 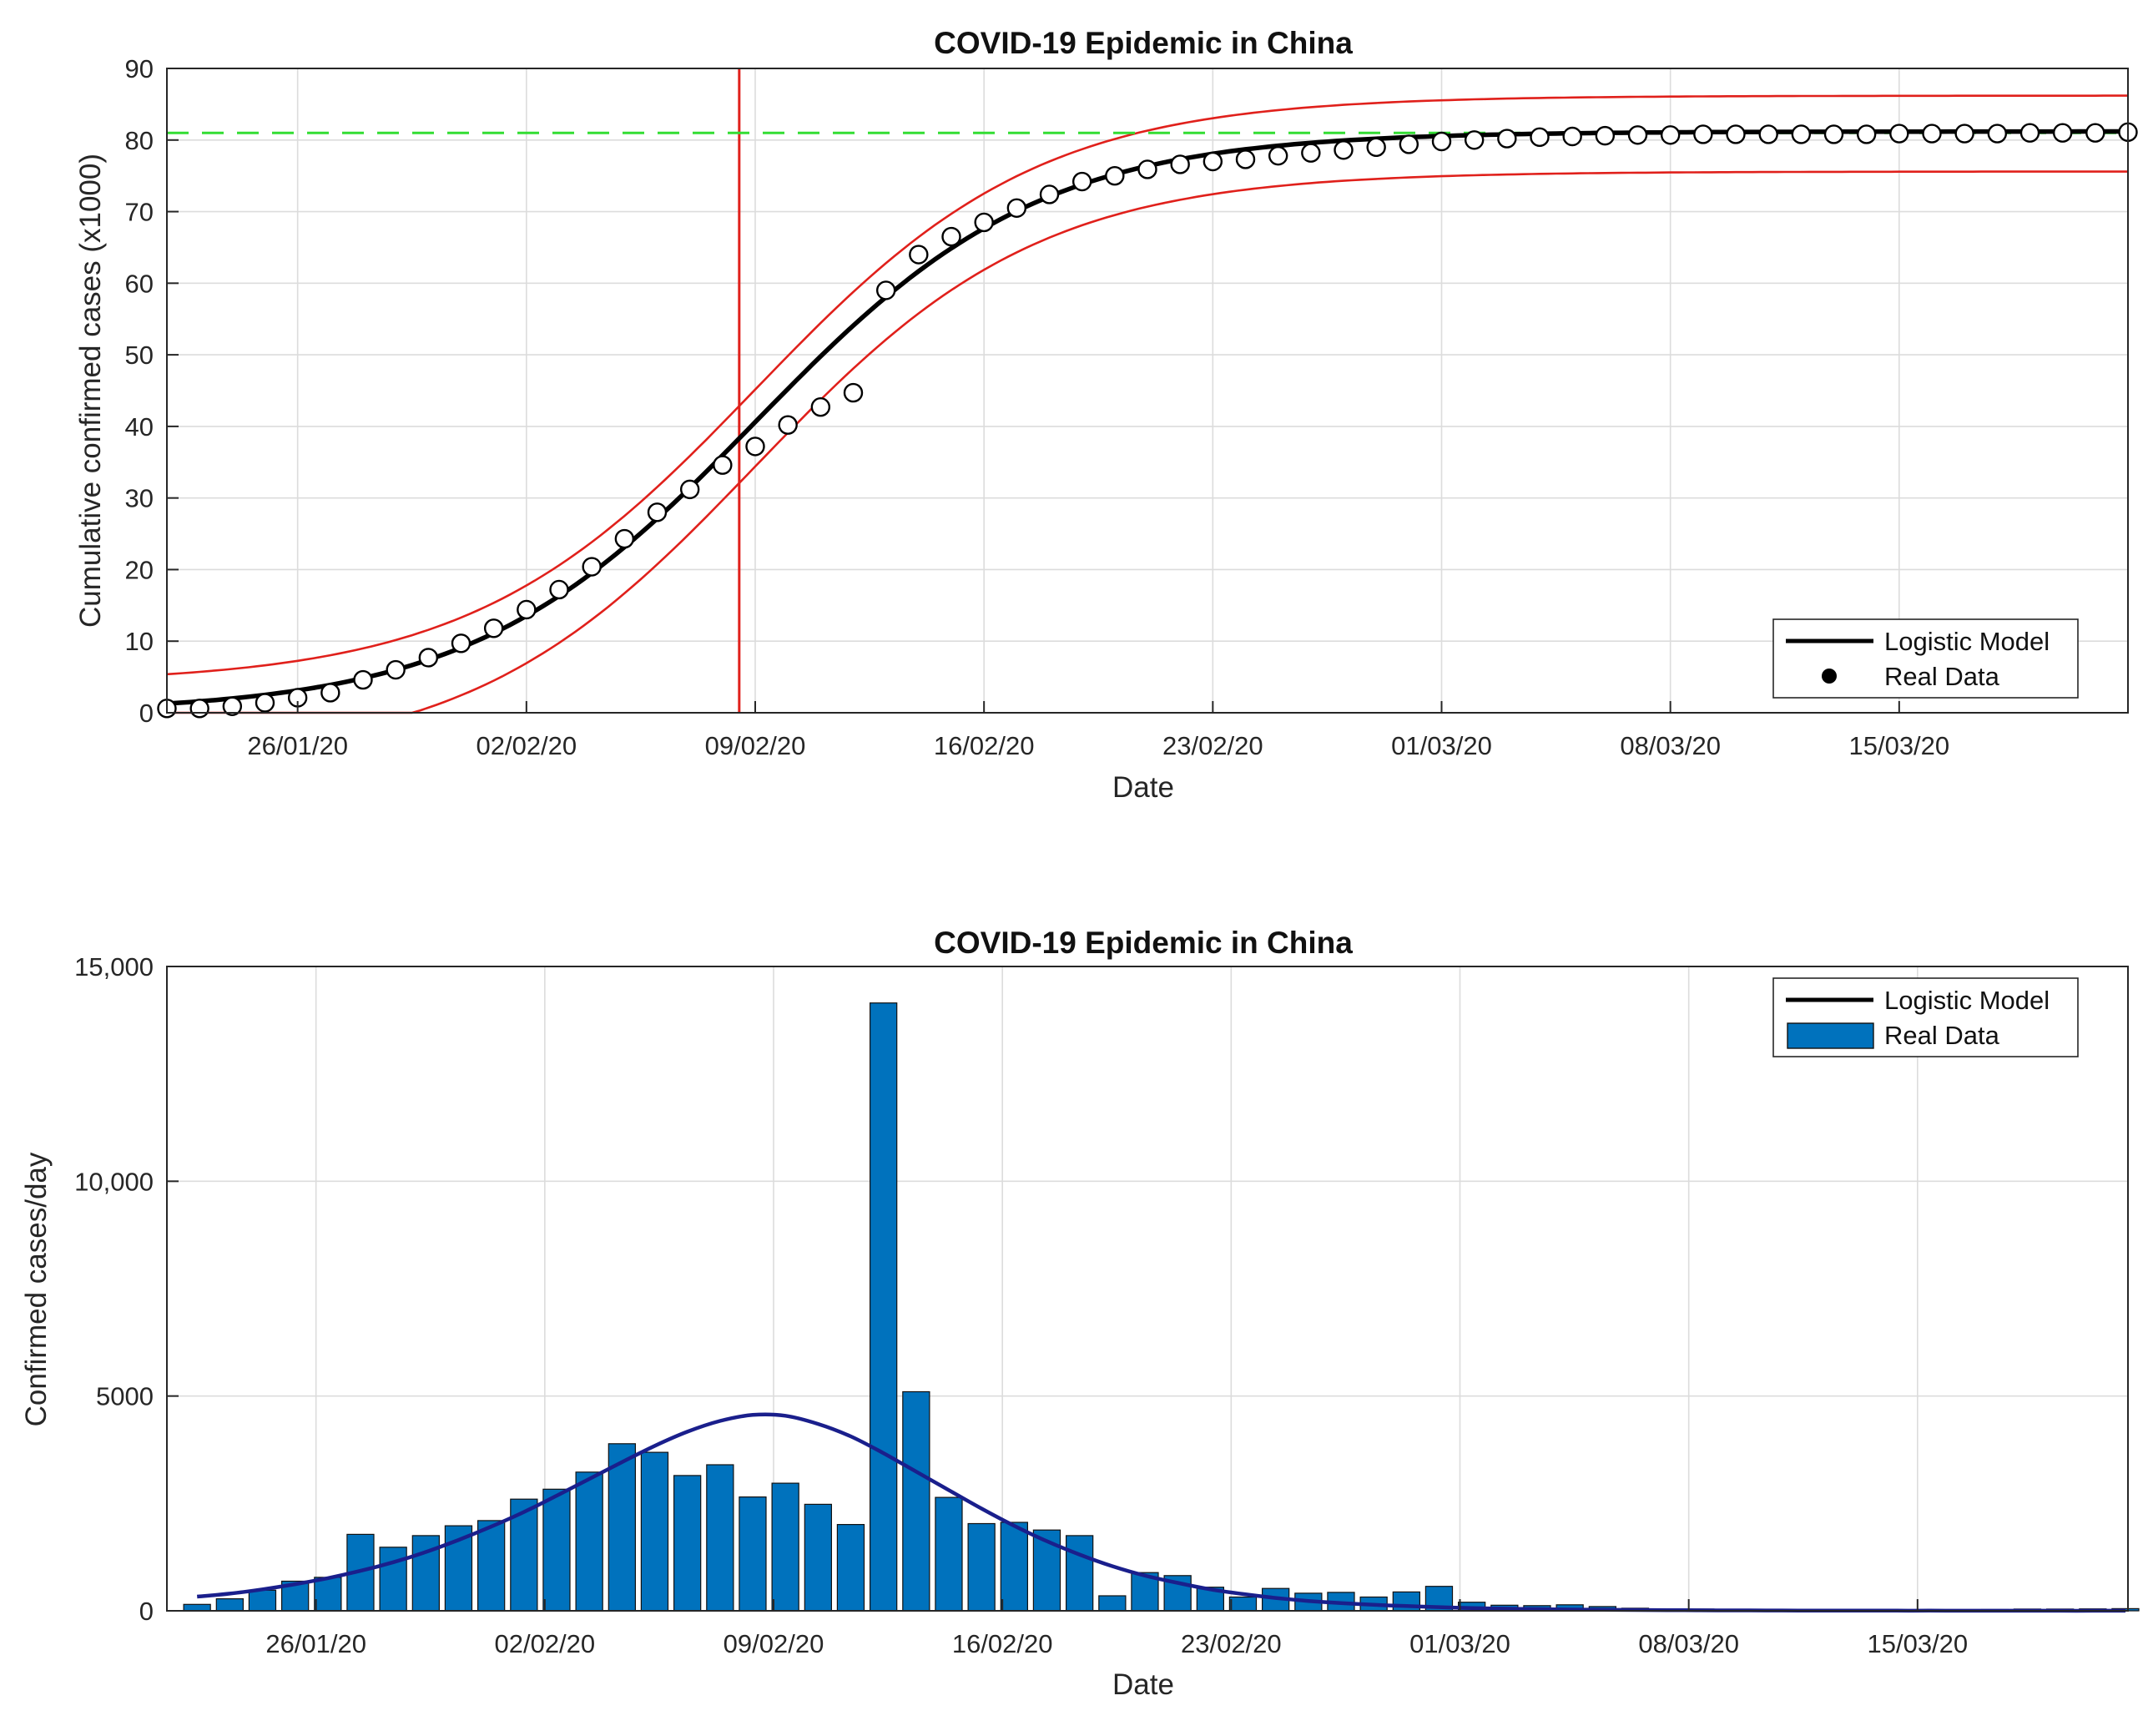 I want to click on top-legend: Logistic Model Real Data, so click(x=1926, y=658).